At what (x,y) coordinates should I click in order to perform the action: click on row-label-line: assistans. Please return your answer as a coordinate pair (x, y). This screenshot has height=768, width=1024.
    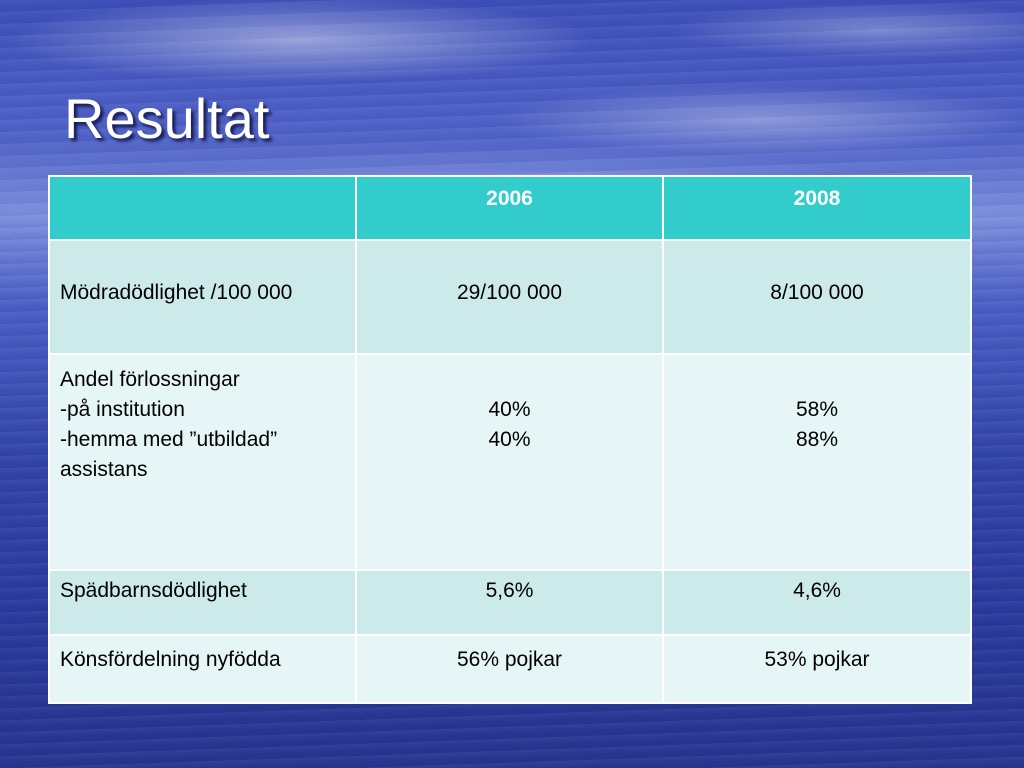
    Looking at the image, I should click on (104, 469).